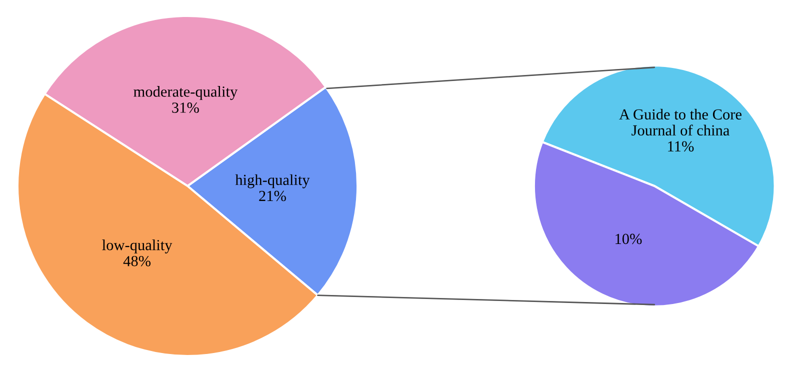  What do you see at coordinates (272, 196) in the screenshot?
I see `data-label: 21%` at bounding box center [272, 196].